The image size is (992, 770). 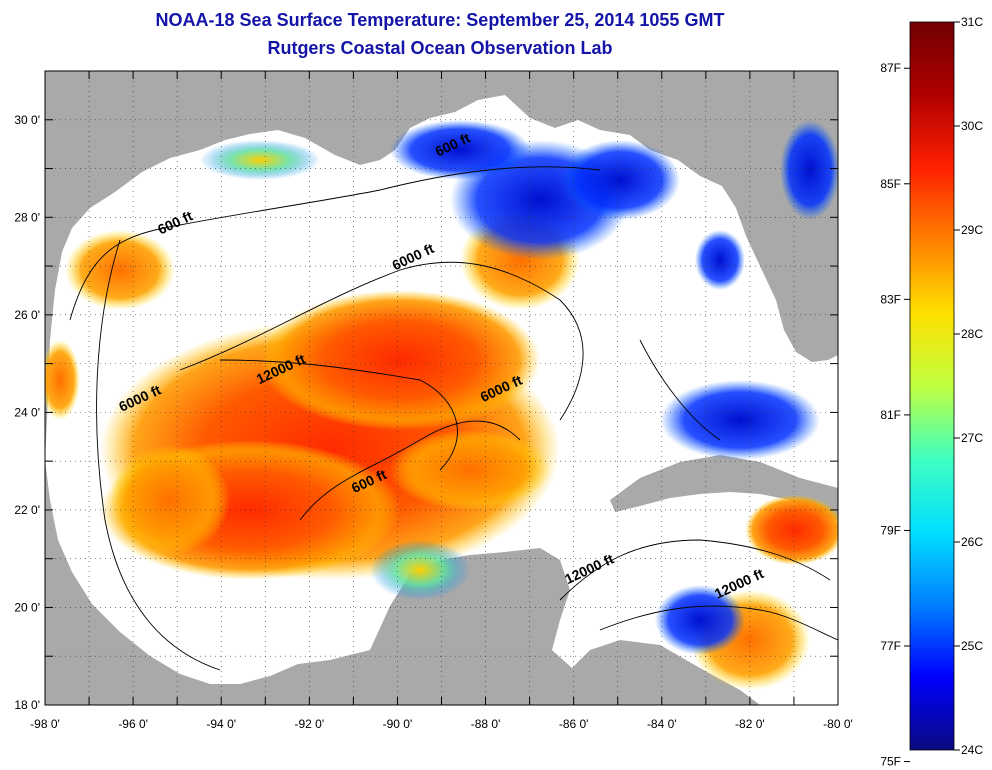 I want to click on colorbar-celsius-labels: 31C 30C 29C 28C 27C 26C 25C 24C, so click(x=968, y=386).